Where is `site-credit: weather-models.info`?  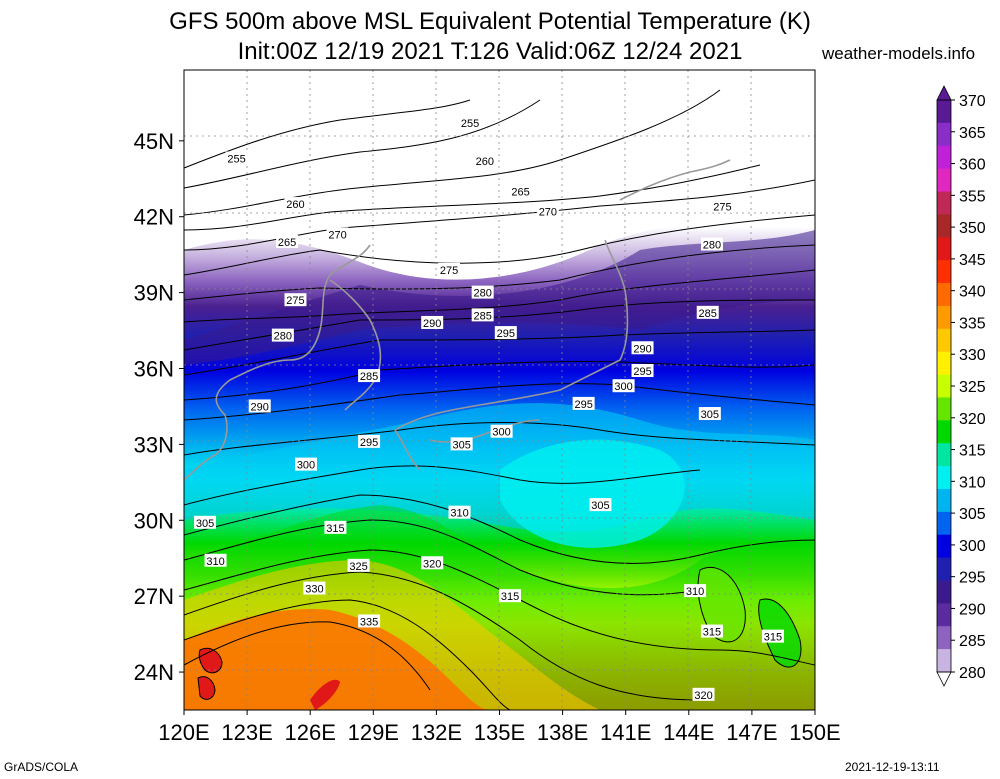 site-credit: weather-models.info is located at coordinates (899, 53).